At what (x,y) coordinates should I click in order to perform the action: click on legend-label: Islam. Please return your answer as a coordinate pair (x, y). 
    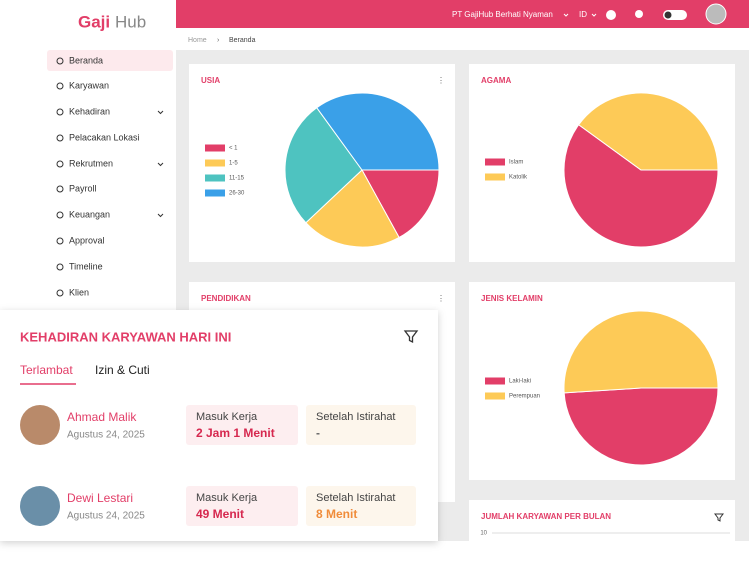
    Looking at the image, I should click on (516, 163).